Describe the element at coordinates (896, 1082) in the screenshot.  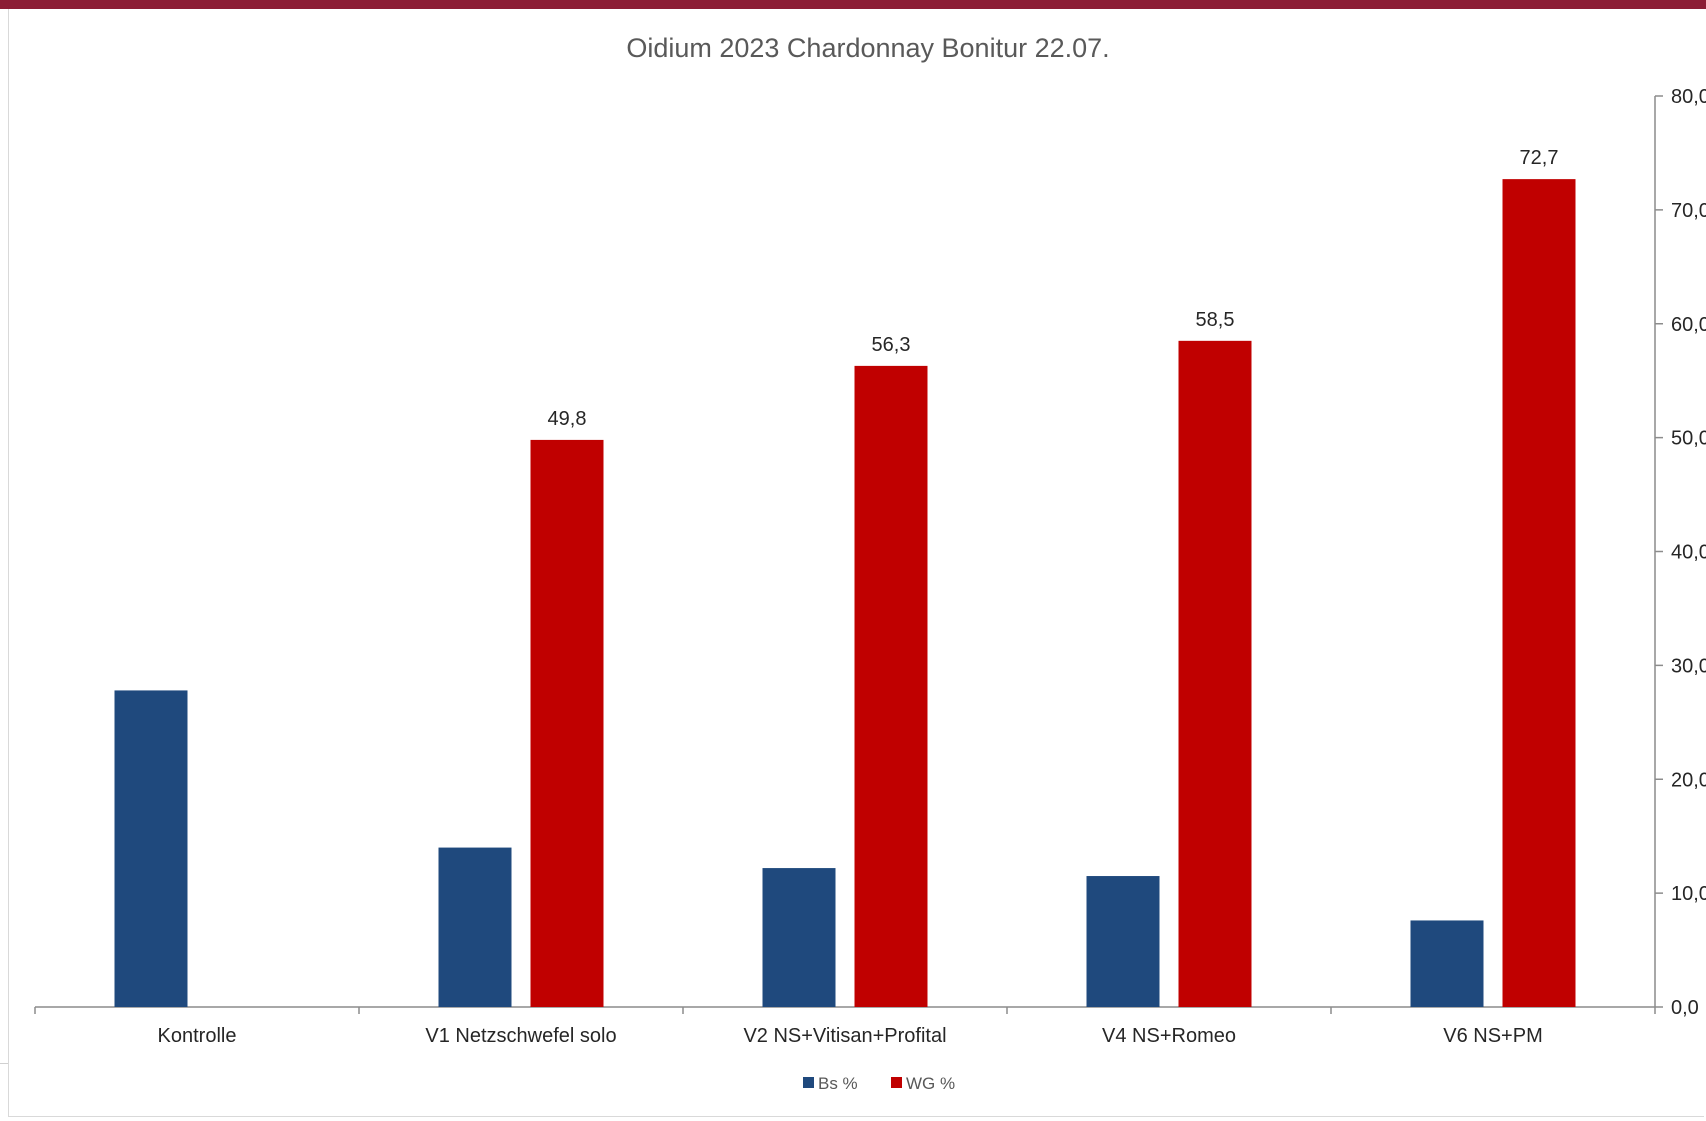
I see `legend-swatch-wg` at that location.